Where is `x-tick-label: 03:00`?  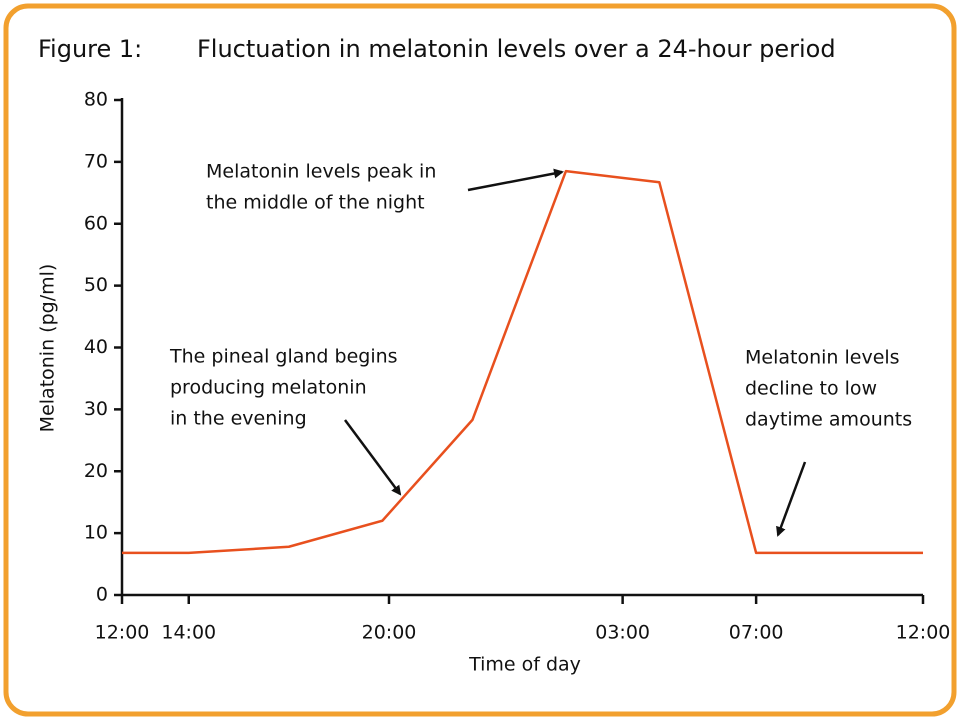 x-tick-label: 03:00 is located at coordinates (622, 633).